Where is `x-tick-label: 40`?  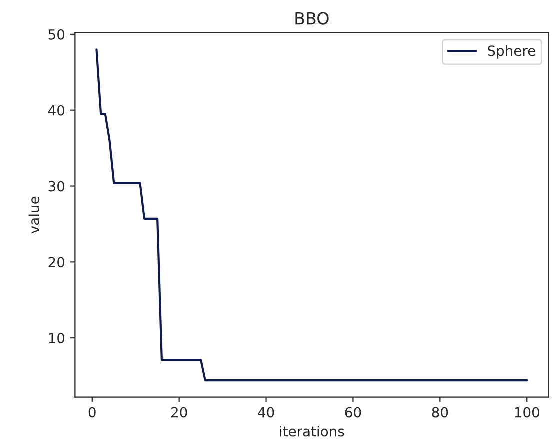 x-tick-label: 40 is located at coordinates (266, 412).